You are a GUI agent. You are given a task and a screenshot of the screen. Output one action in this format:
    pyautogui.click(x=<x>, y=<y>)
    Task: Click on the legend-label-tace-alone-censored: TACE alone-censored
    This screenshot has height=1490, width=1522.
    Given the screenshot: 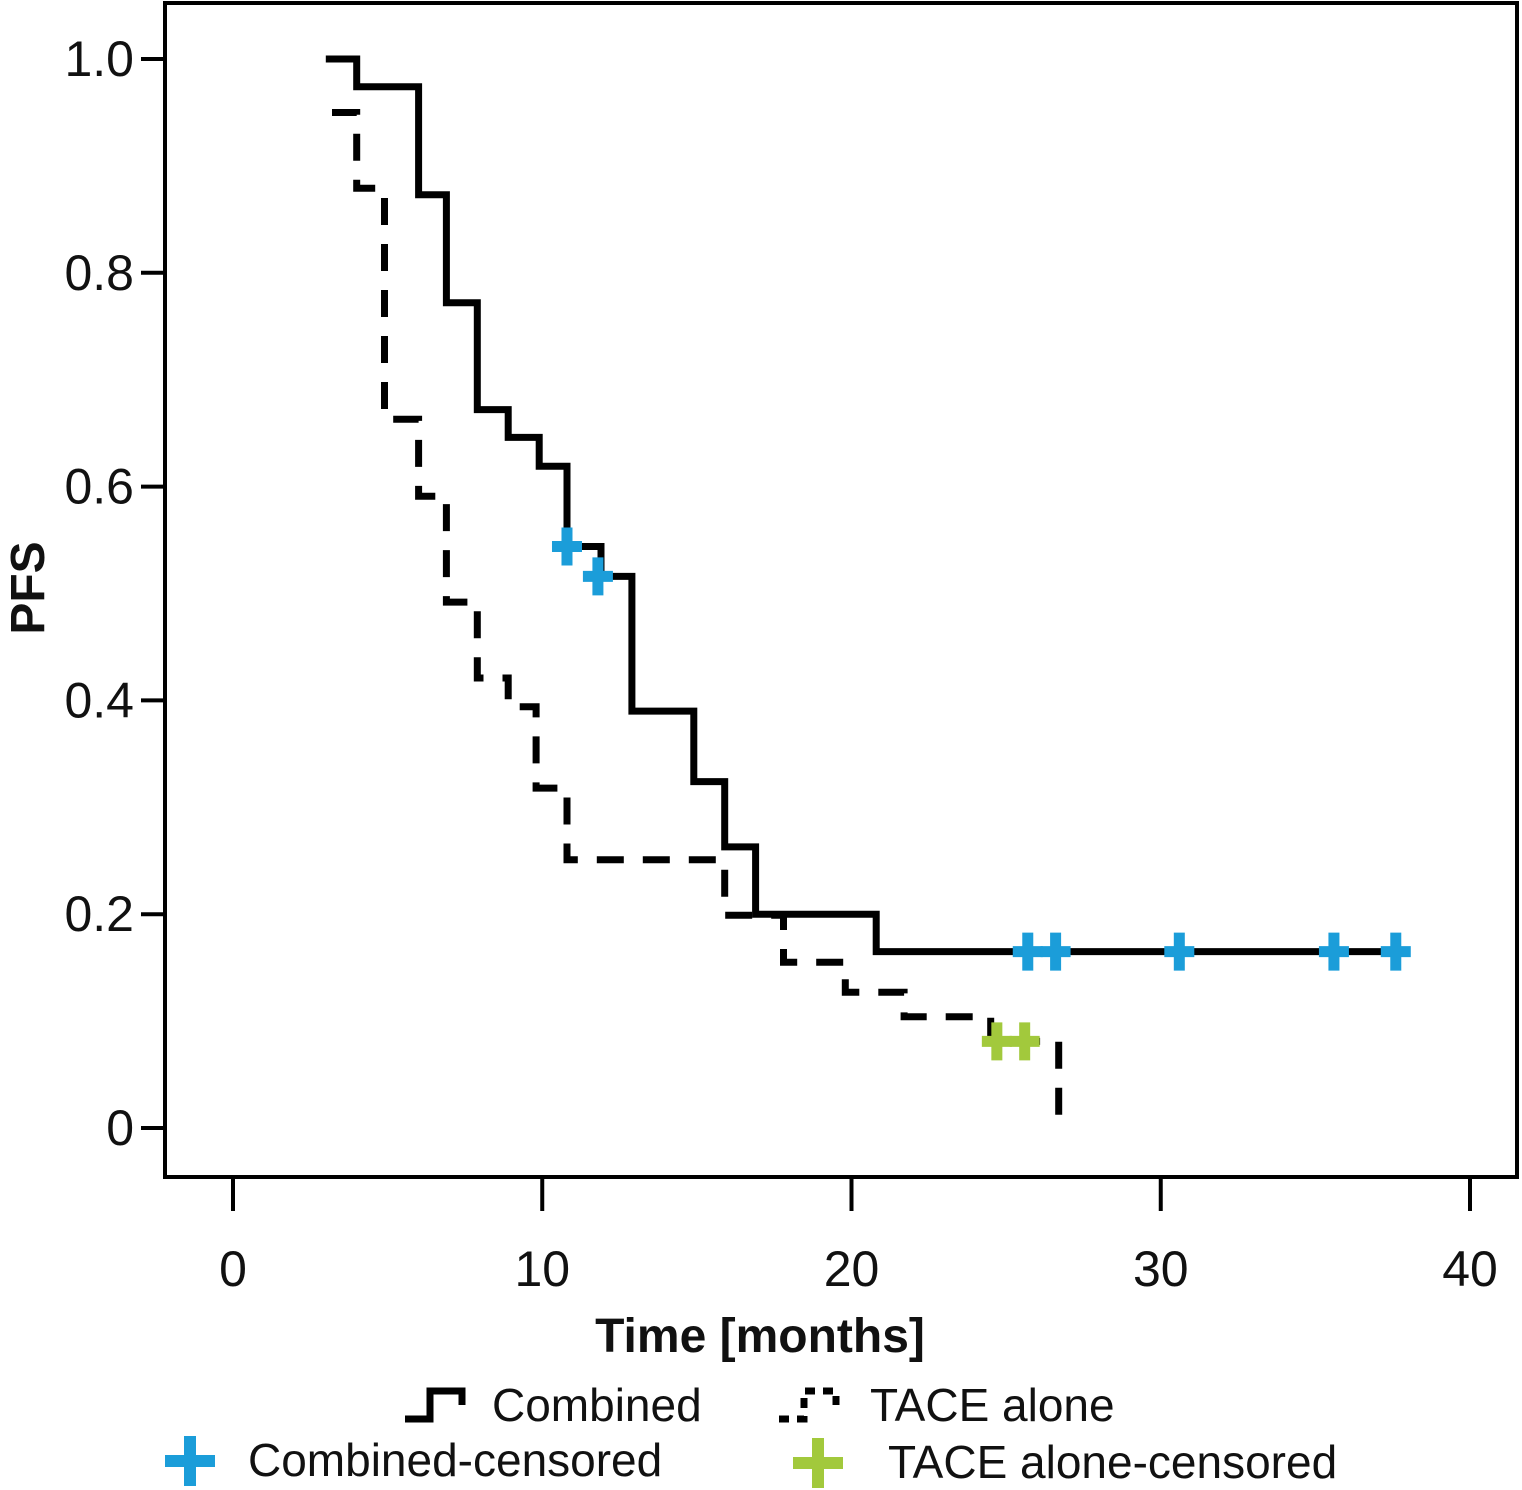 What is the action you would take?
    pyautogui.click(x=1113, y=1462)
    